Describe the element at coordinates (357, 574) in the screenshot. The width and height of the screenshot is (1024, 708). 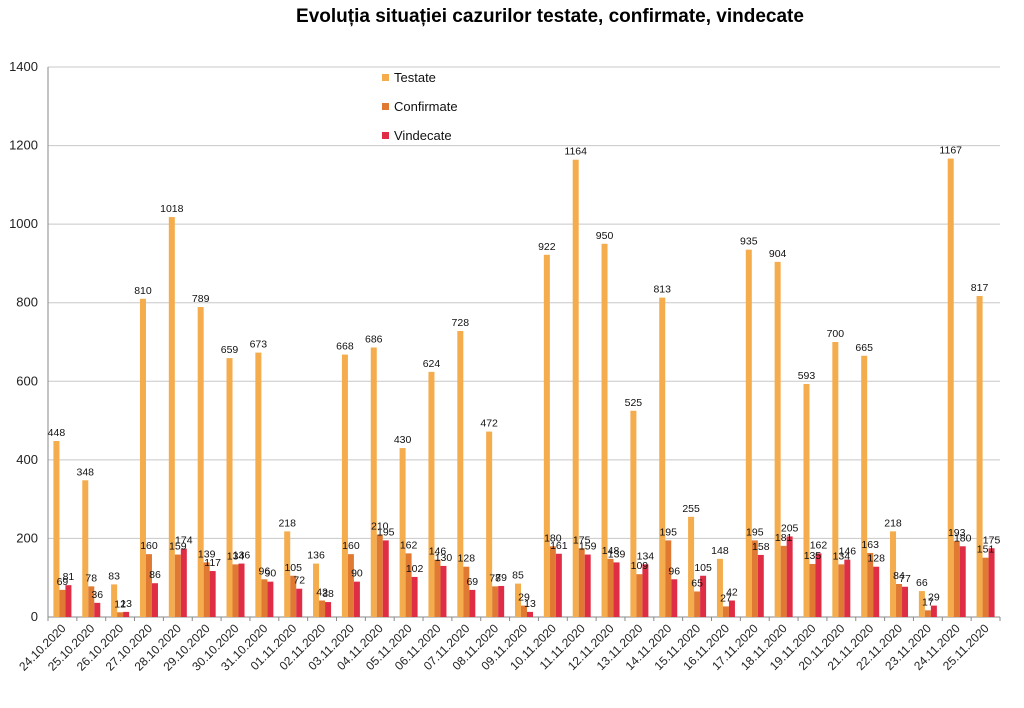
I see `data-label: 90` at that location.